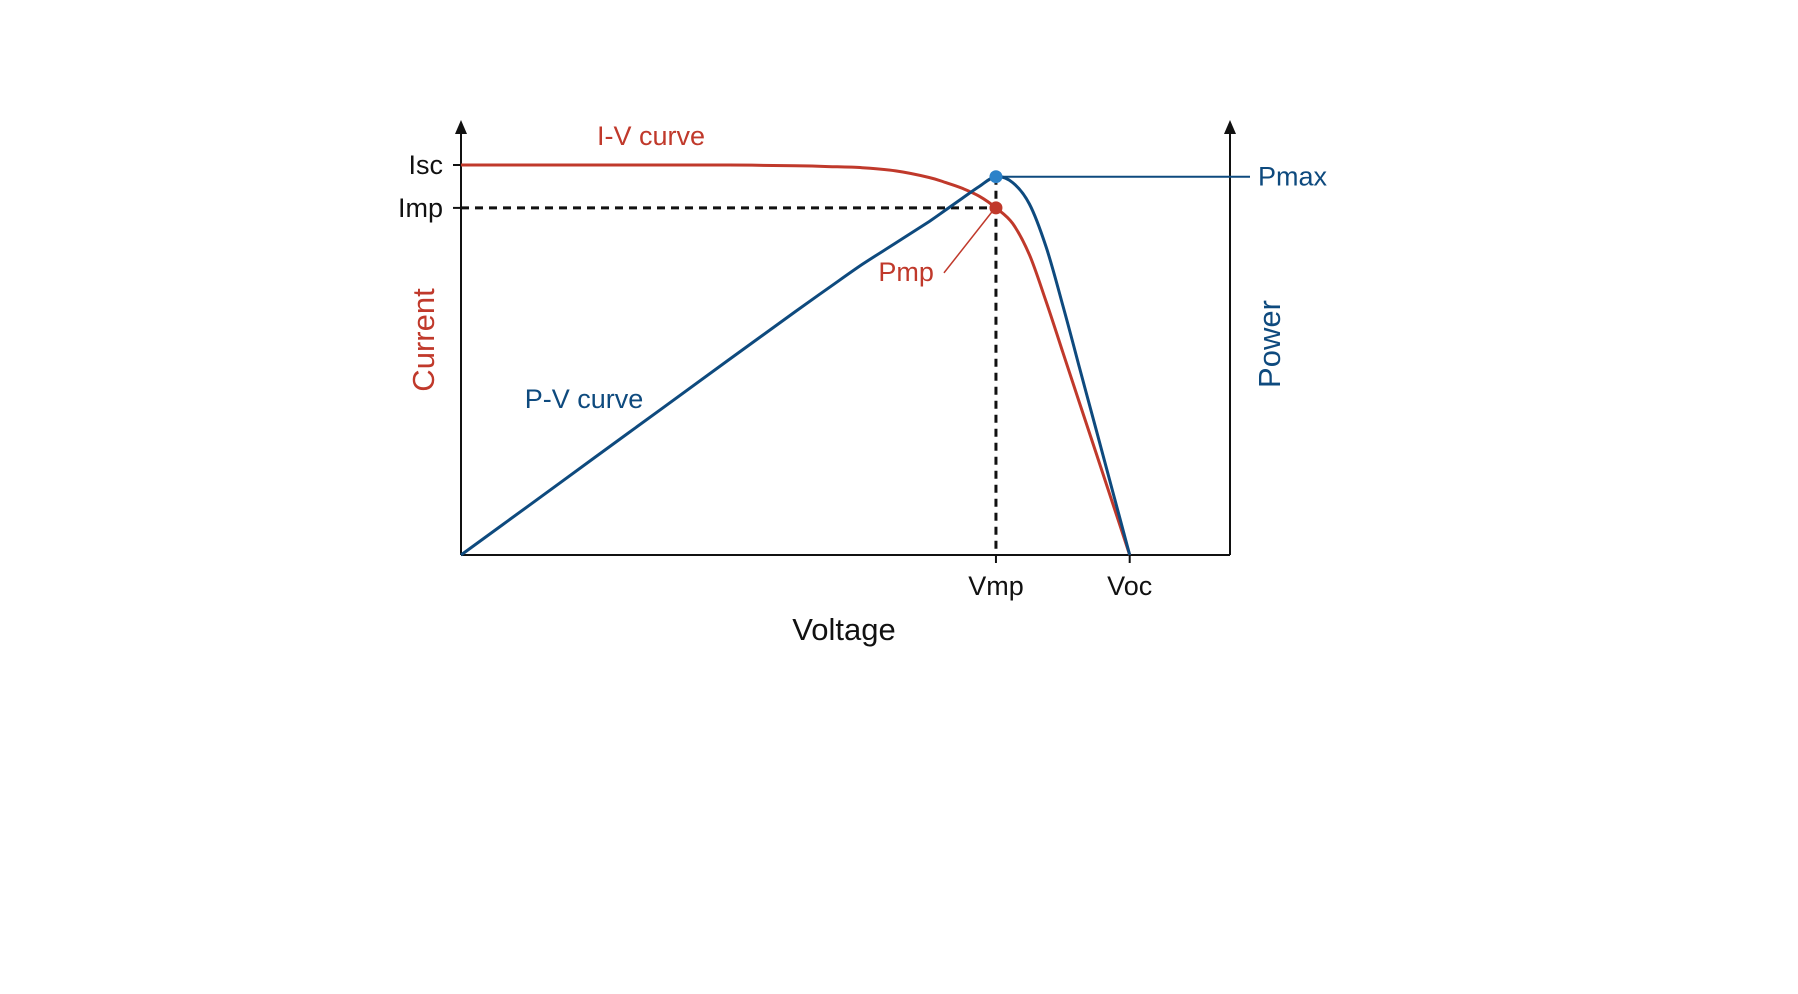 Image resolution: width=1798 pixels, height=994 pixels. What do you see at coordinates (420, 208) in the screenshot?
I see `y-tick-label-imp: Imp` at bounding box center [420, 208].